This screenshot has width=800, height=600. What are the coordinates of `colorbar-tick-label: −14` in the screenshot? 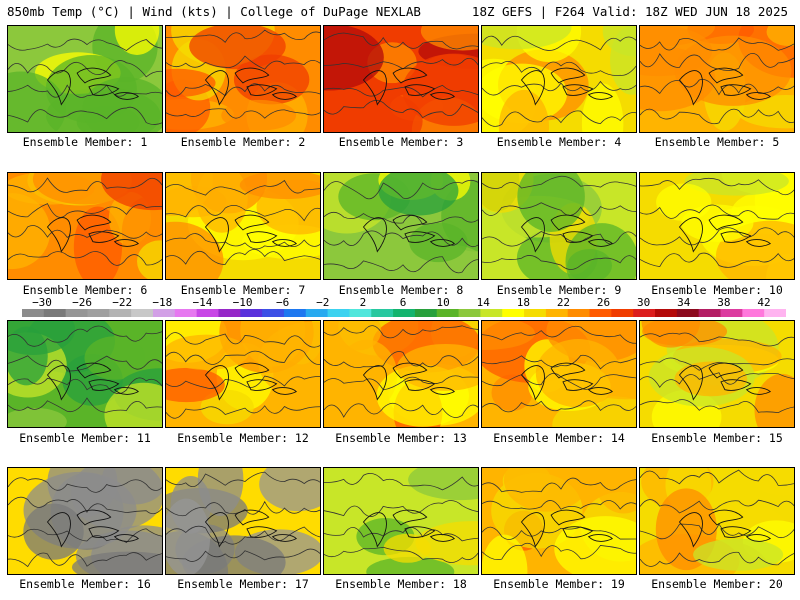 It's located at (202, 302).